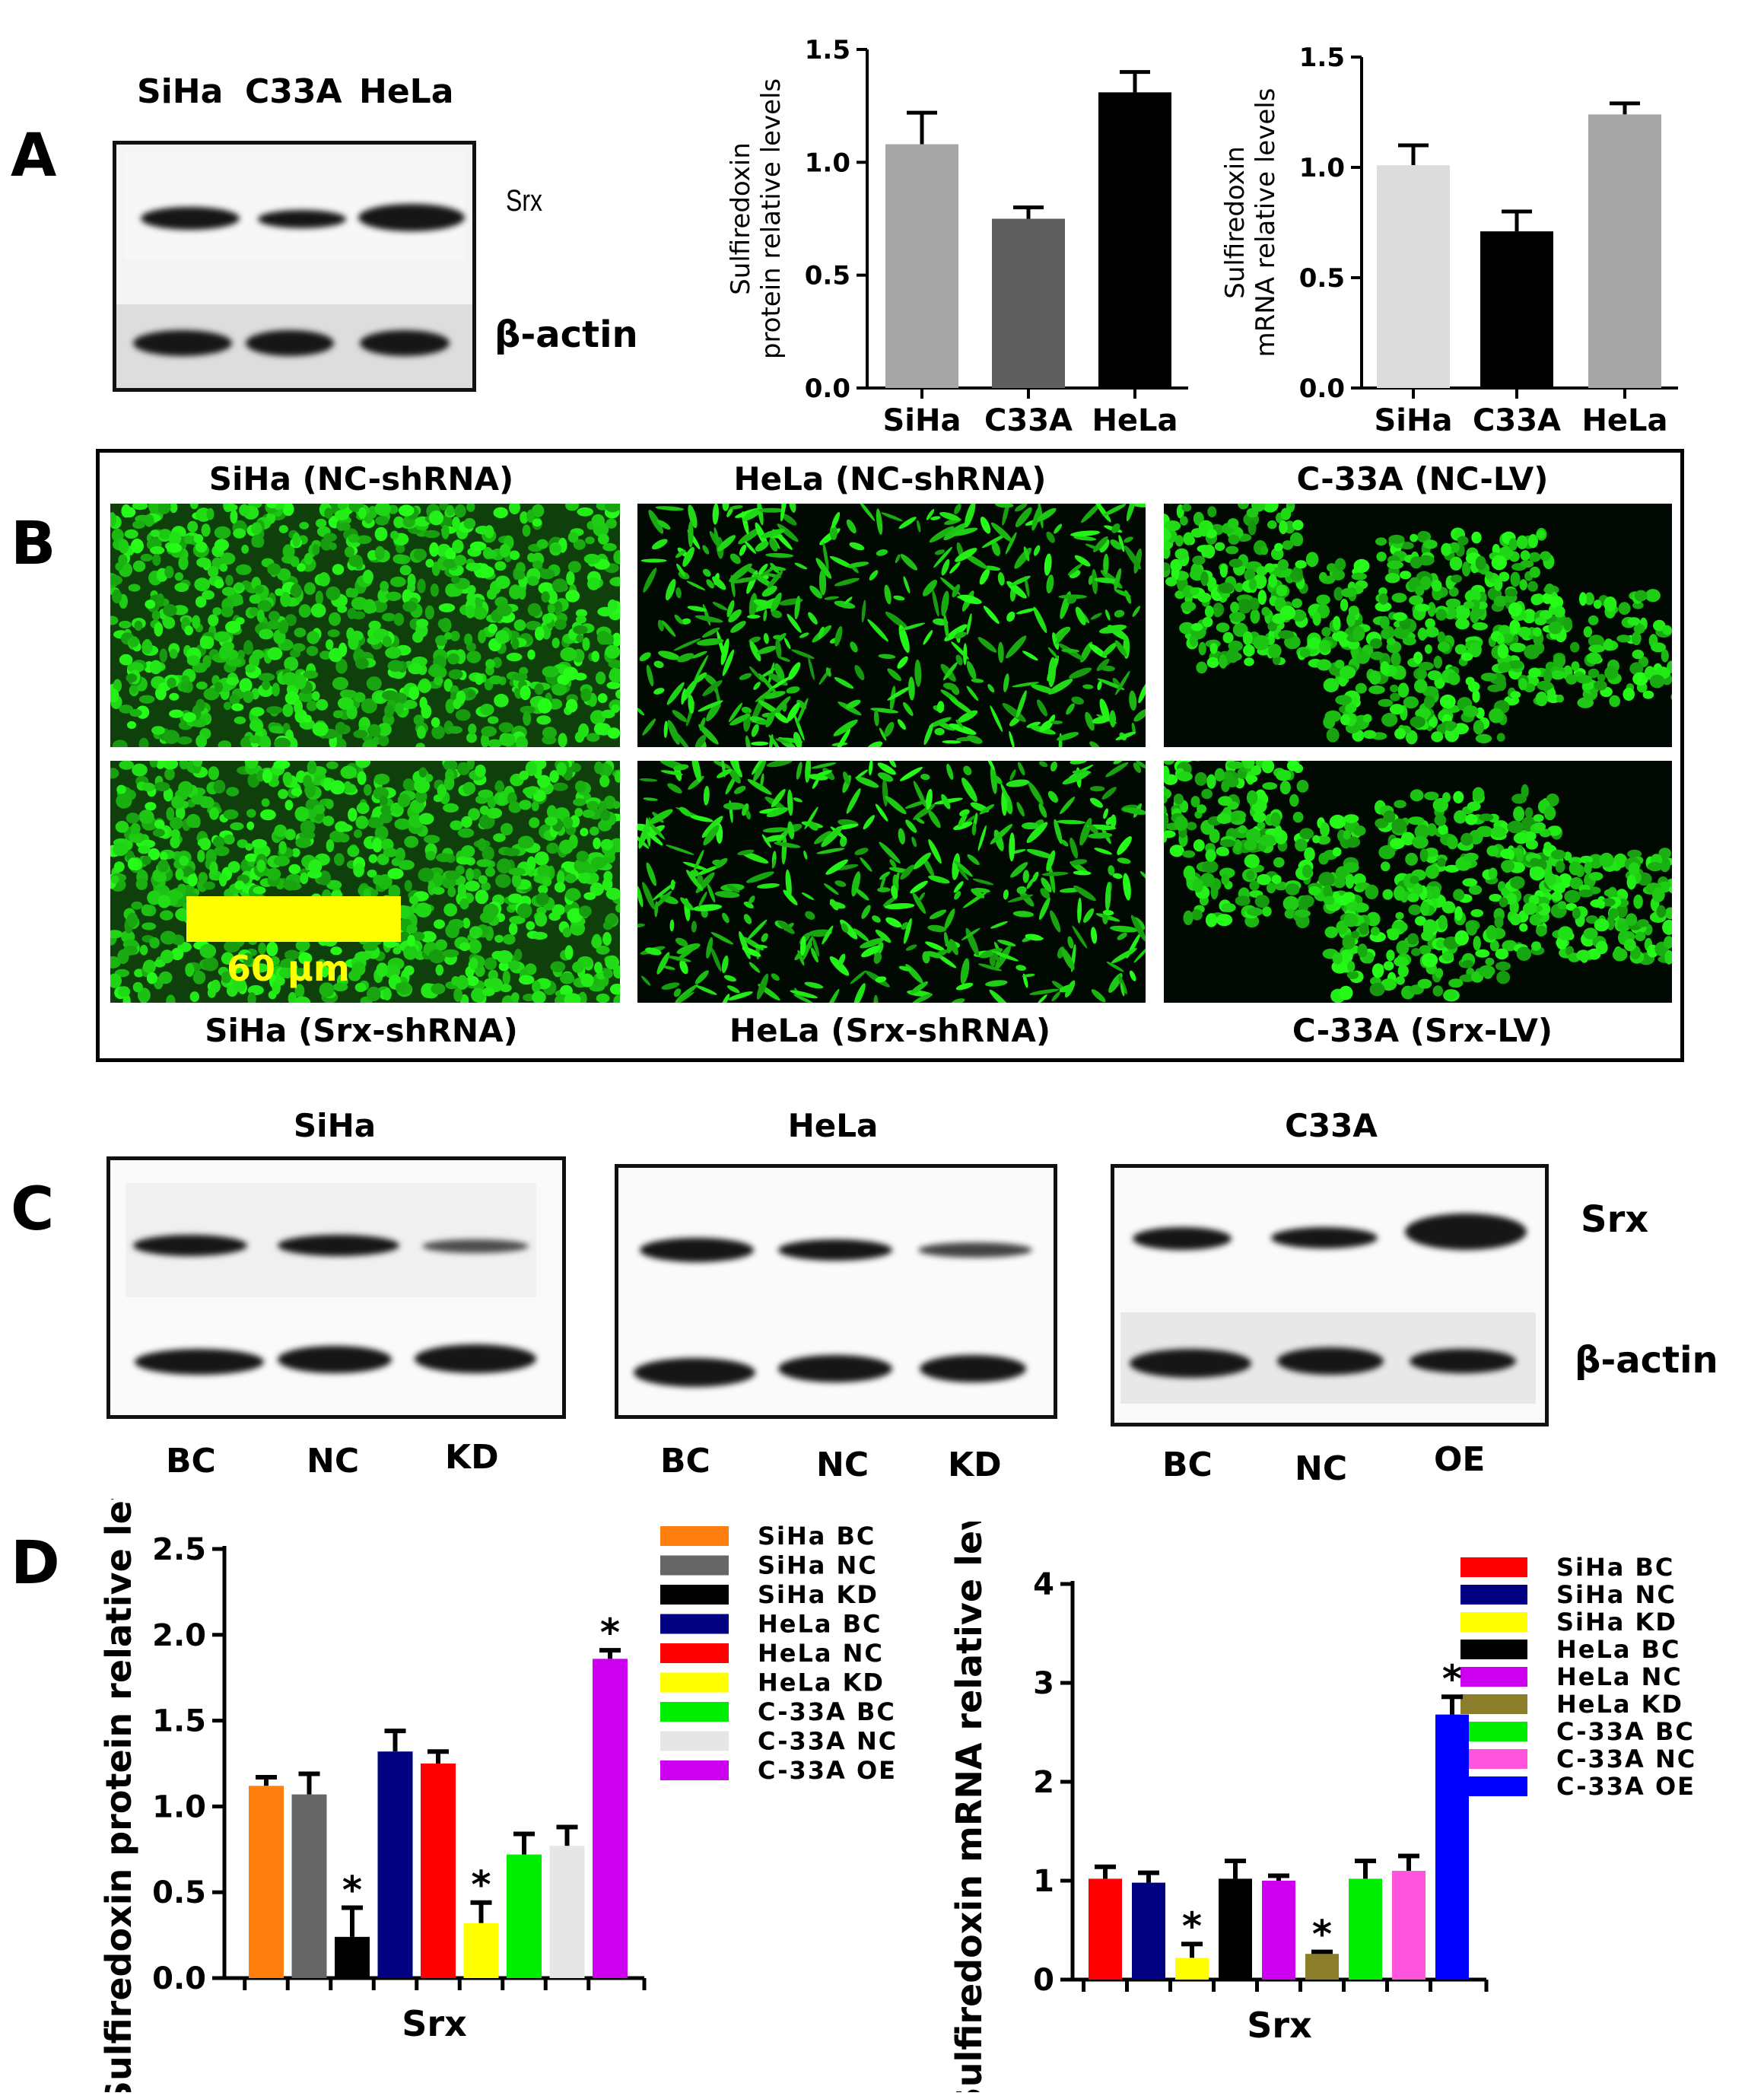  I want to click on x-tick-label: C33A, so click(1517, 421).